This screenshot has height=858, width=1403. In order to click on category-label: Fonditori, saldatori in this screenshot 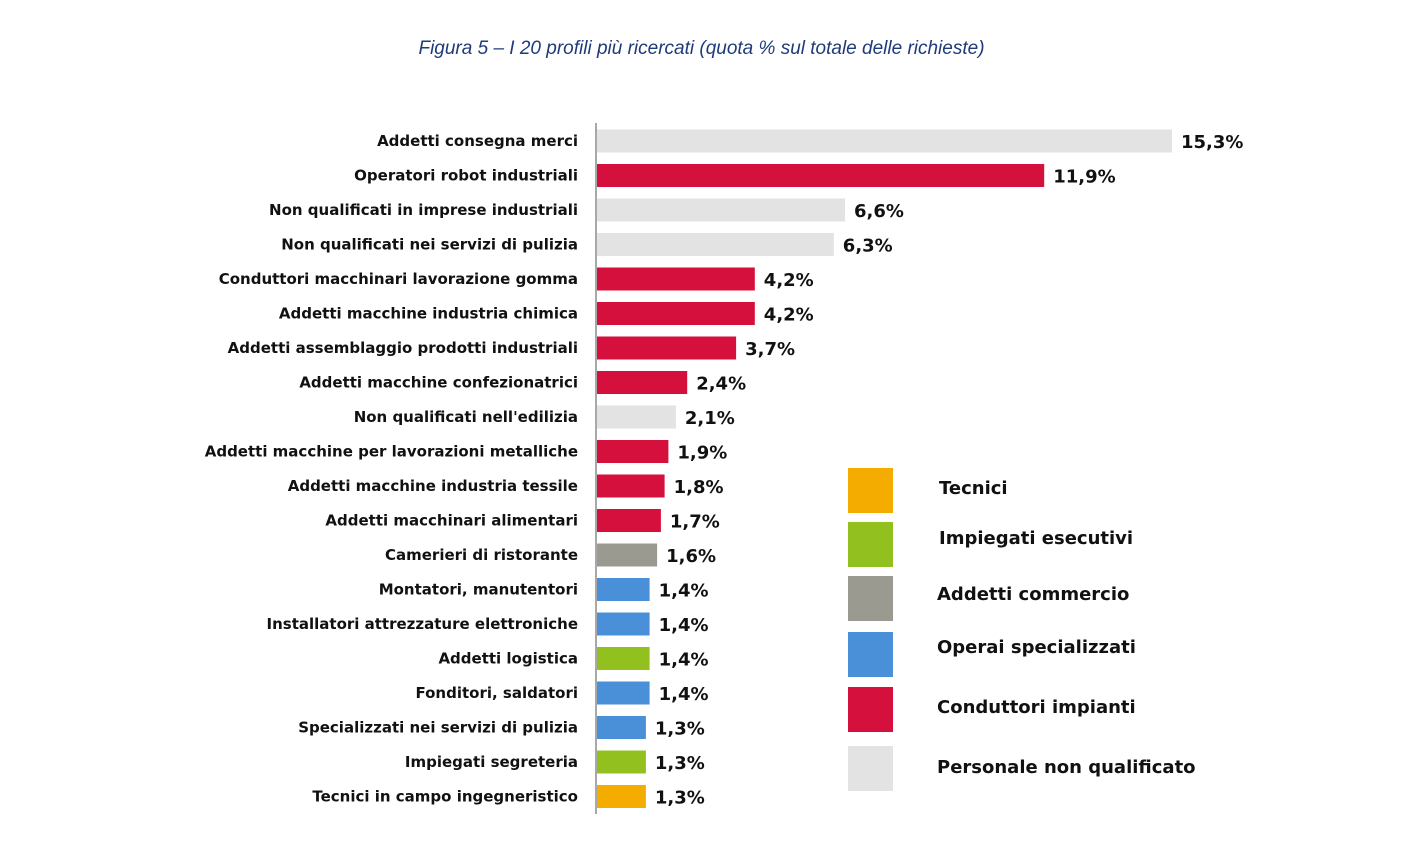, I will do `click(496, 693)`.